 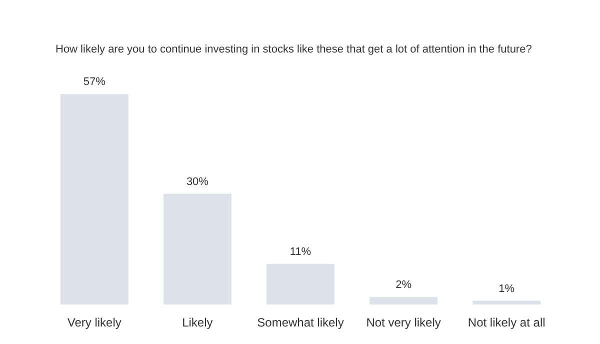 I want to click on x-tick-label: Likely, so click(x=197, y=323).